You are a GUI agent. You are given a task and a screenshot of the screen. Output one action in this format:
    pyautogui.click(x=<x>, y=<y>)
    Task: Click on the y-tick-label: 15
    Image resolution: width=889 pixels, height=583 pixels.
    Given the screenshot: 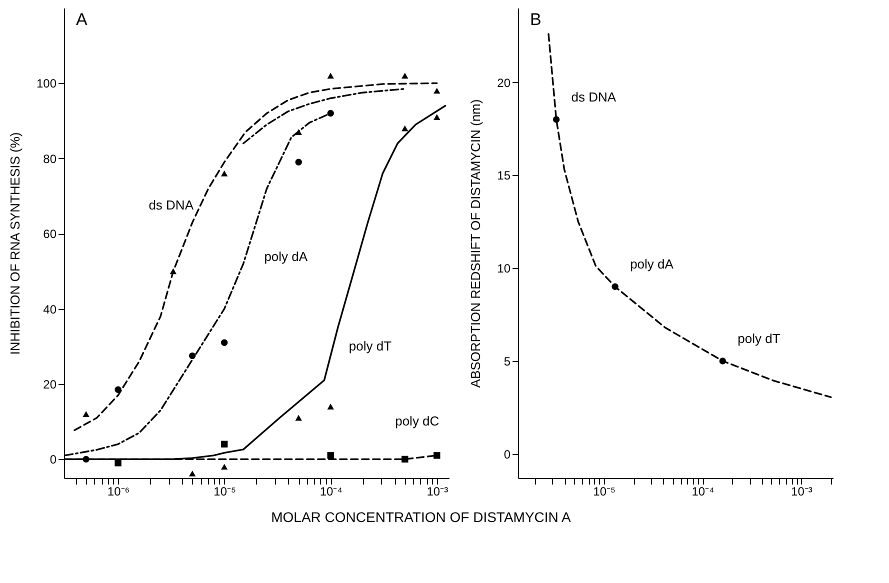 What is the action you would take?
    pyautogui.click(x=504, y=175)
    